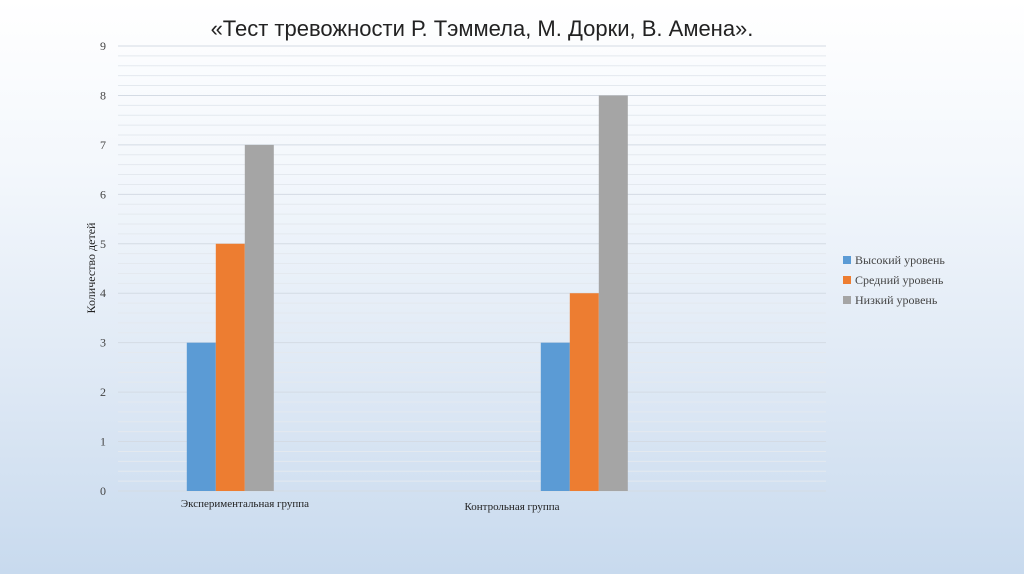  Describe the element at coordinates (511, 507) in the screenshot. I see `category-label: Контрольная группа` at that location.